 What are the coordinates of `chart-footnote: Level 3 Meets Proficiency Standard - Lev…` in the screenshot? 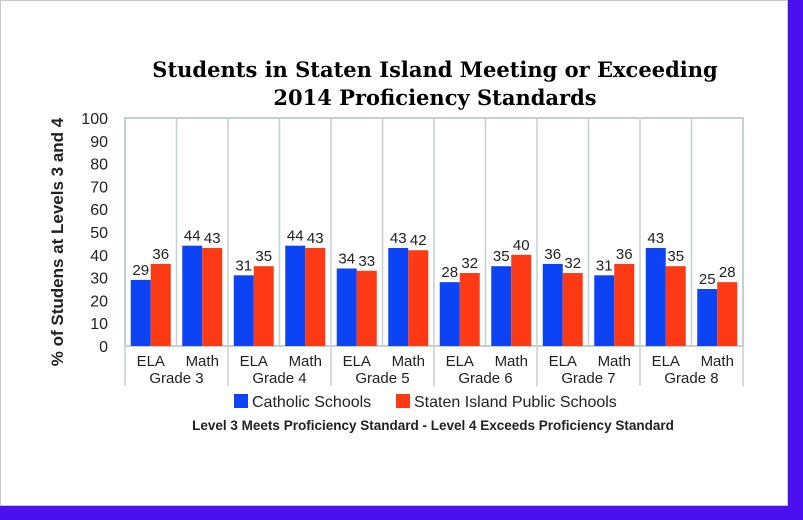 It's located at (433, 425).